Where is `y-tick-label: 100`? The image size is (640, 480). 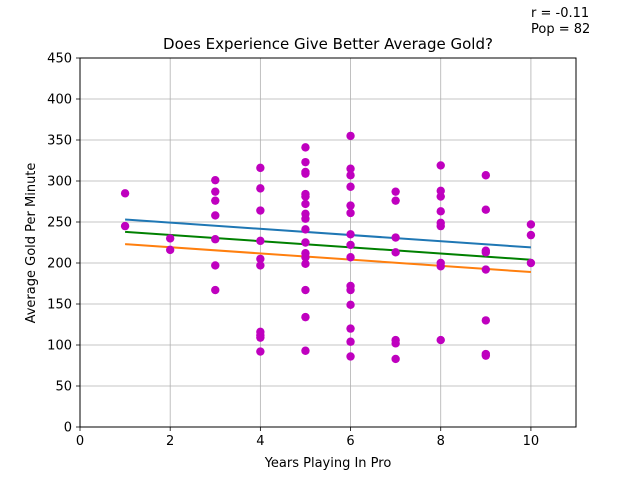
y-tick-label: 100 is located at coordinates (59, 346).